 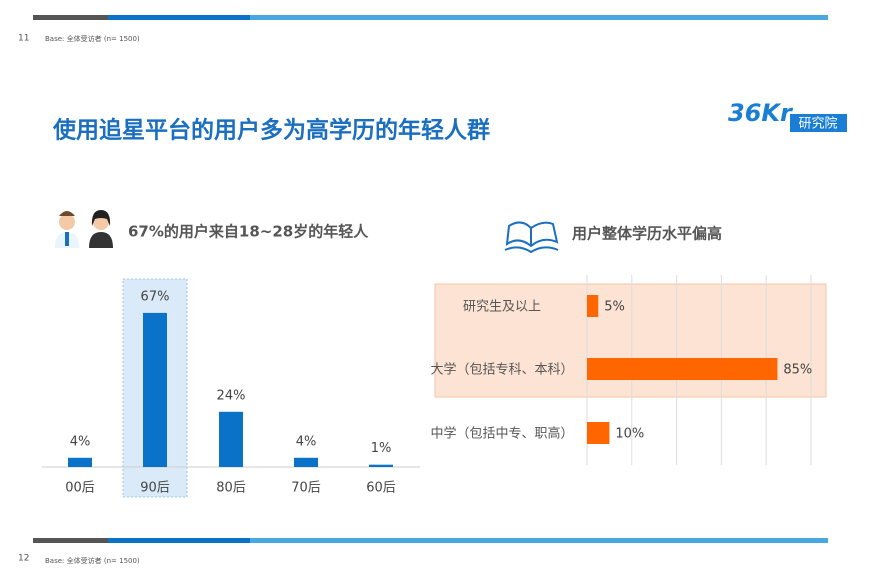 What do you see at coordinates (23, 39) in the screenshot?
I see `page-number: 11` at bounding box center [23, 39].